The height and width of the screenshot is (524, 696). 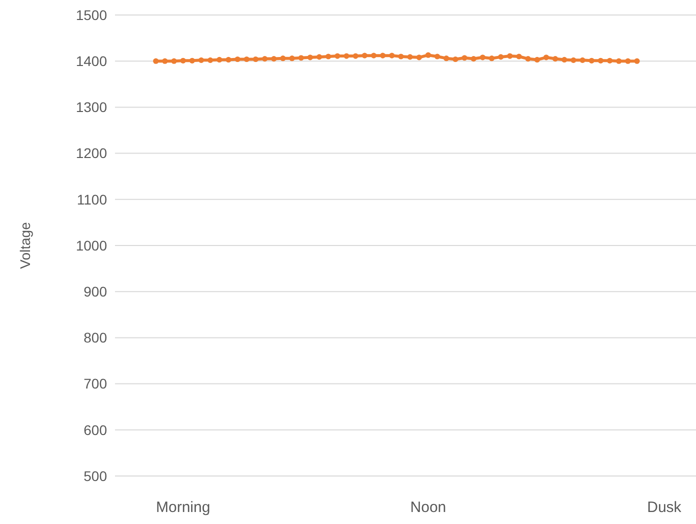 What do you see at coordinates (96, 292) in the screenshot?
I see `y-tick-label: 900` at bounding box center [96, 292].